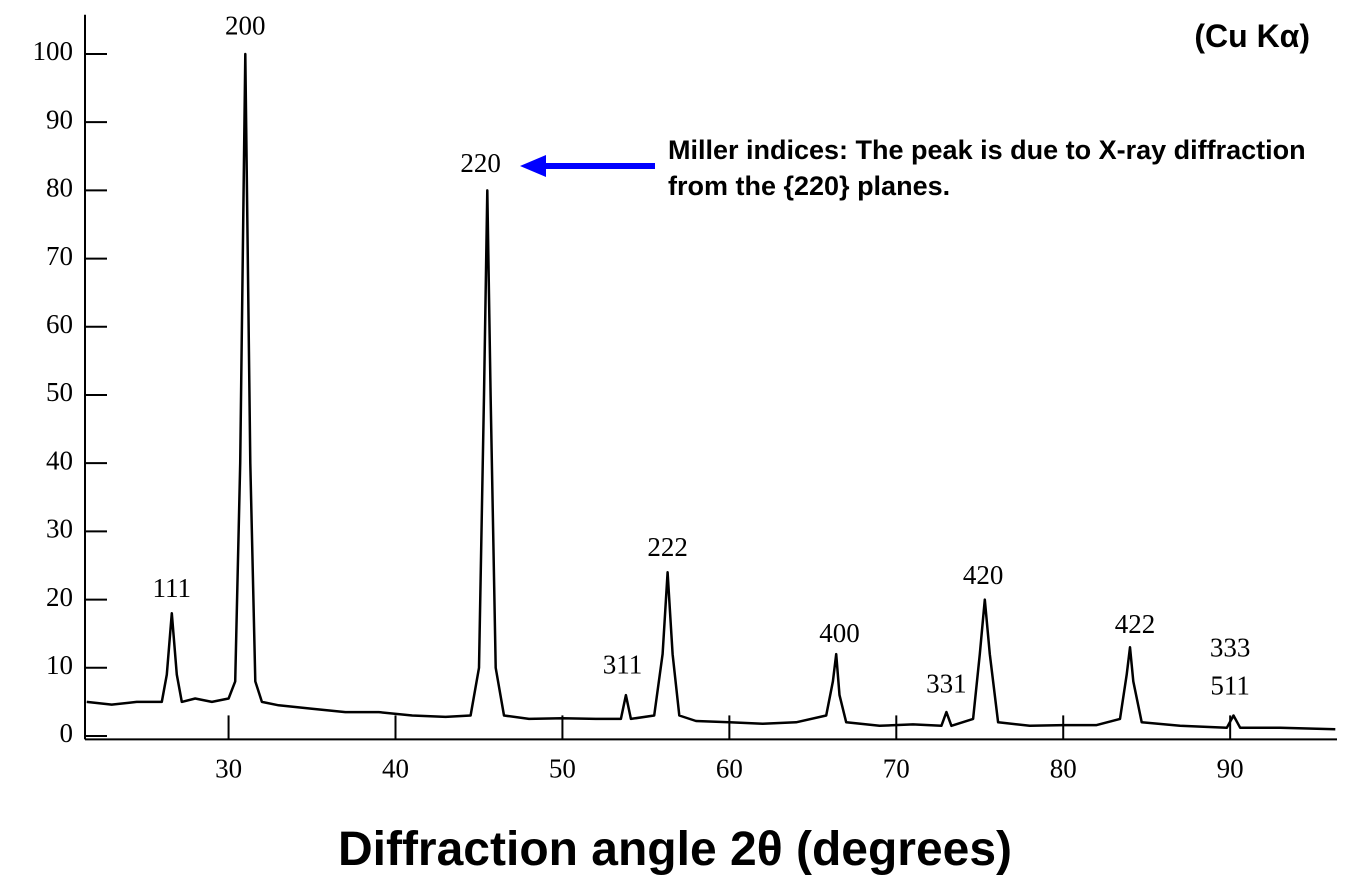 This screenshot has width=1350, height=896. What do you see at coordinates (839, 633) in the screenshot?
I see `peak-label: 400` at bounding box center [839, 633].